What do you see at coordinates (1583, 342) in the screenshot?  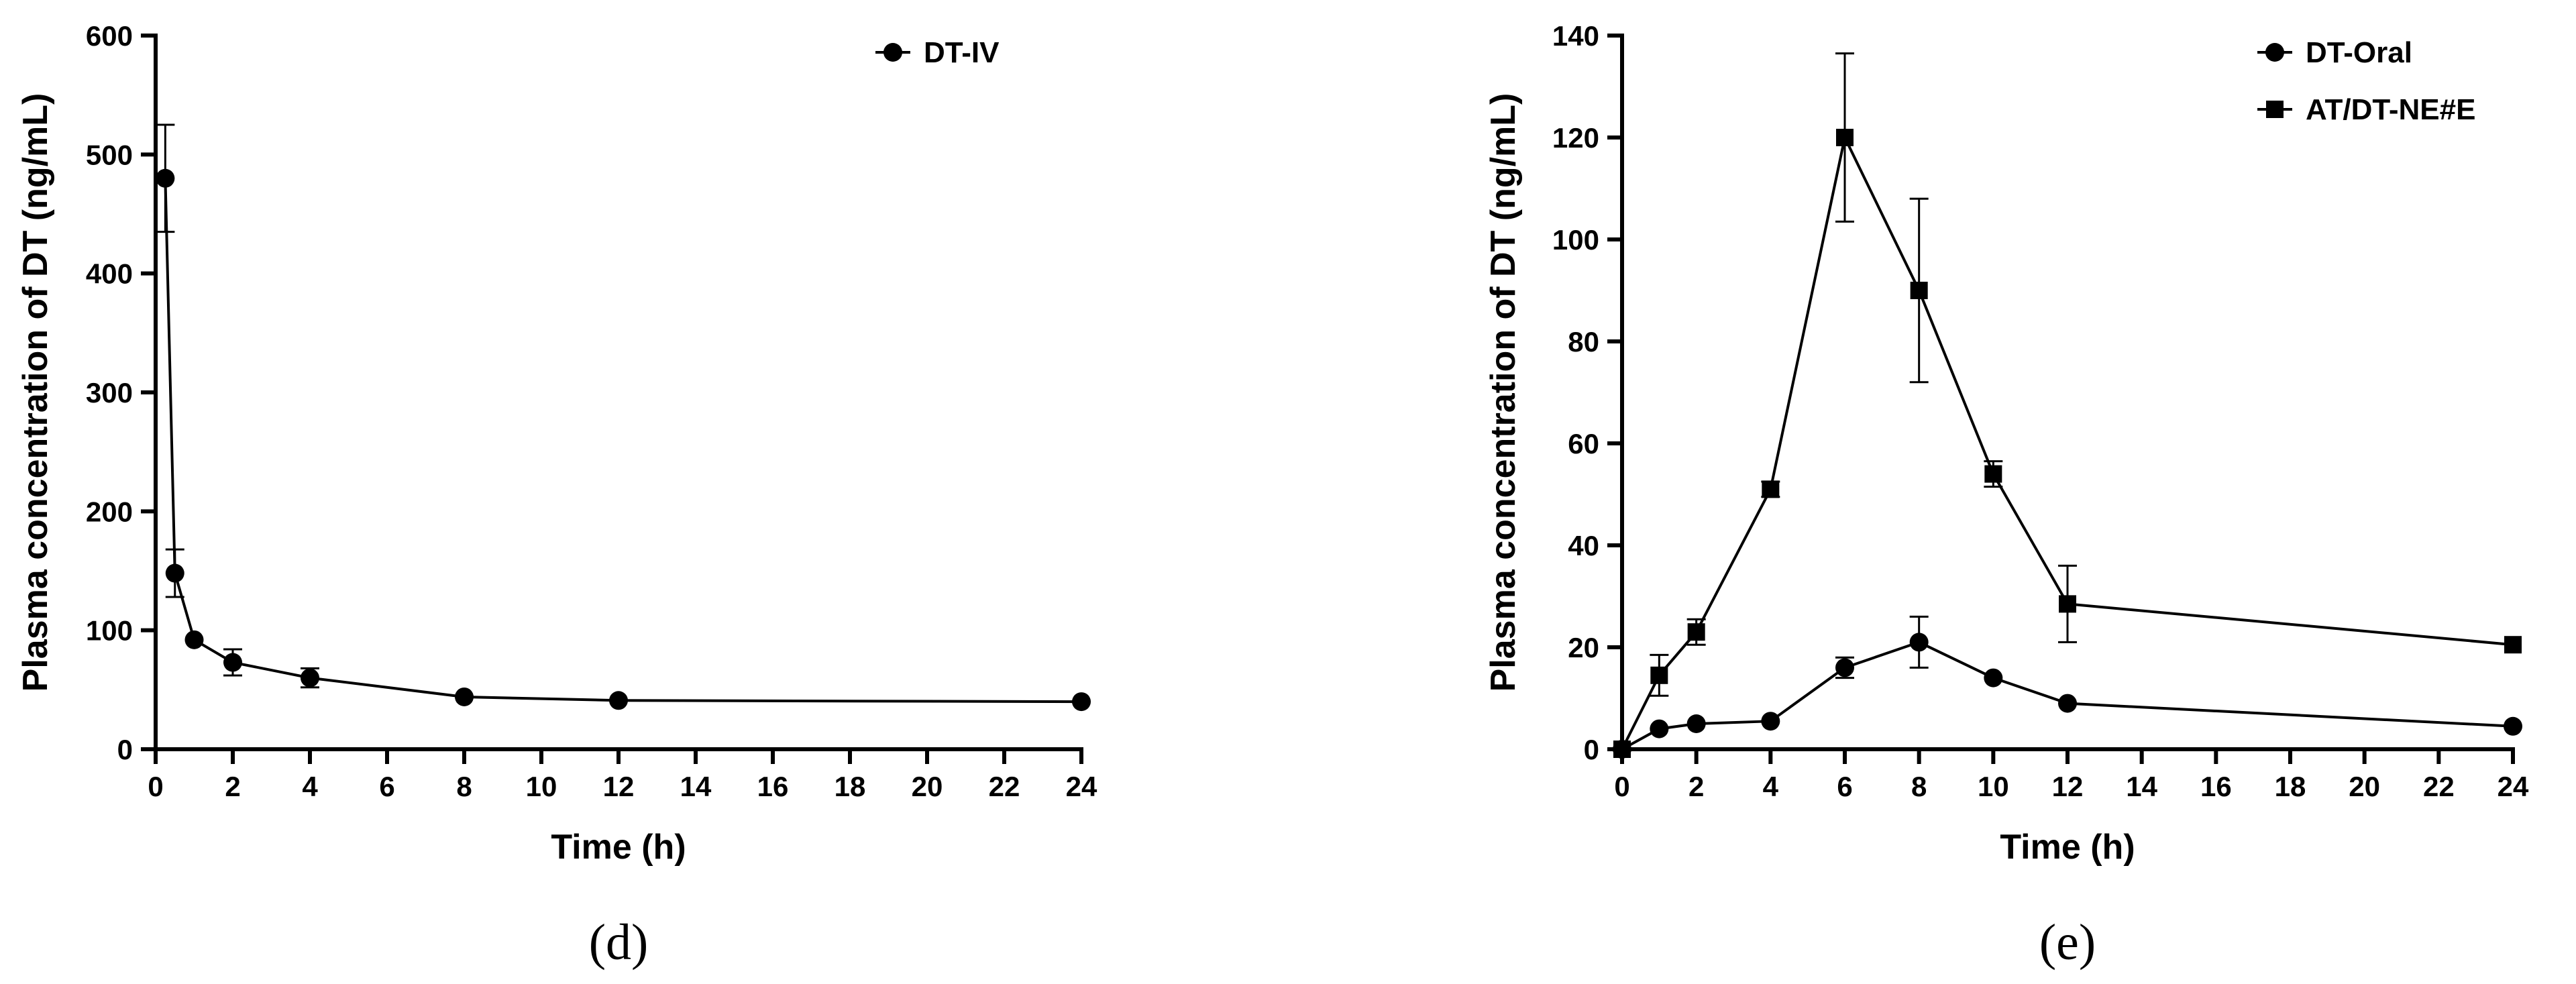 I see `y-tick-label: 80` at bounding box center [1583, 342].